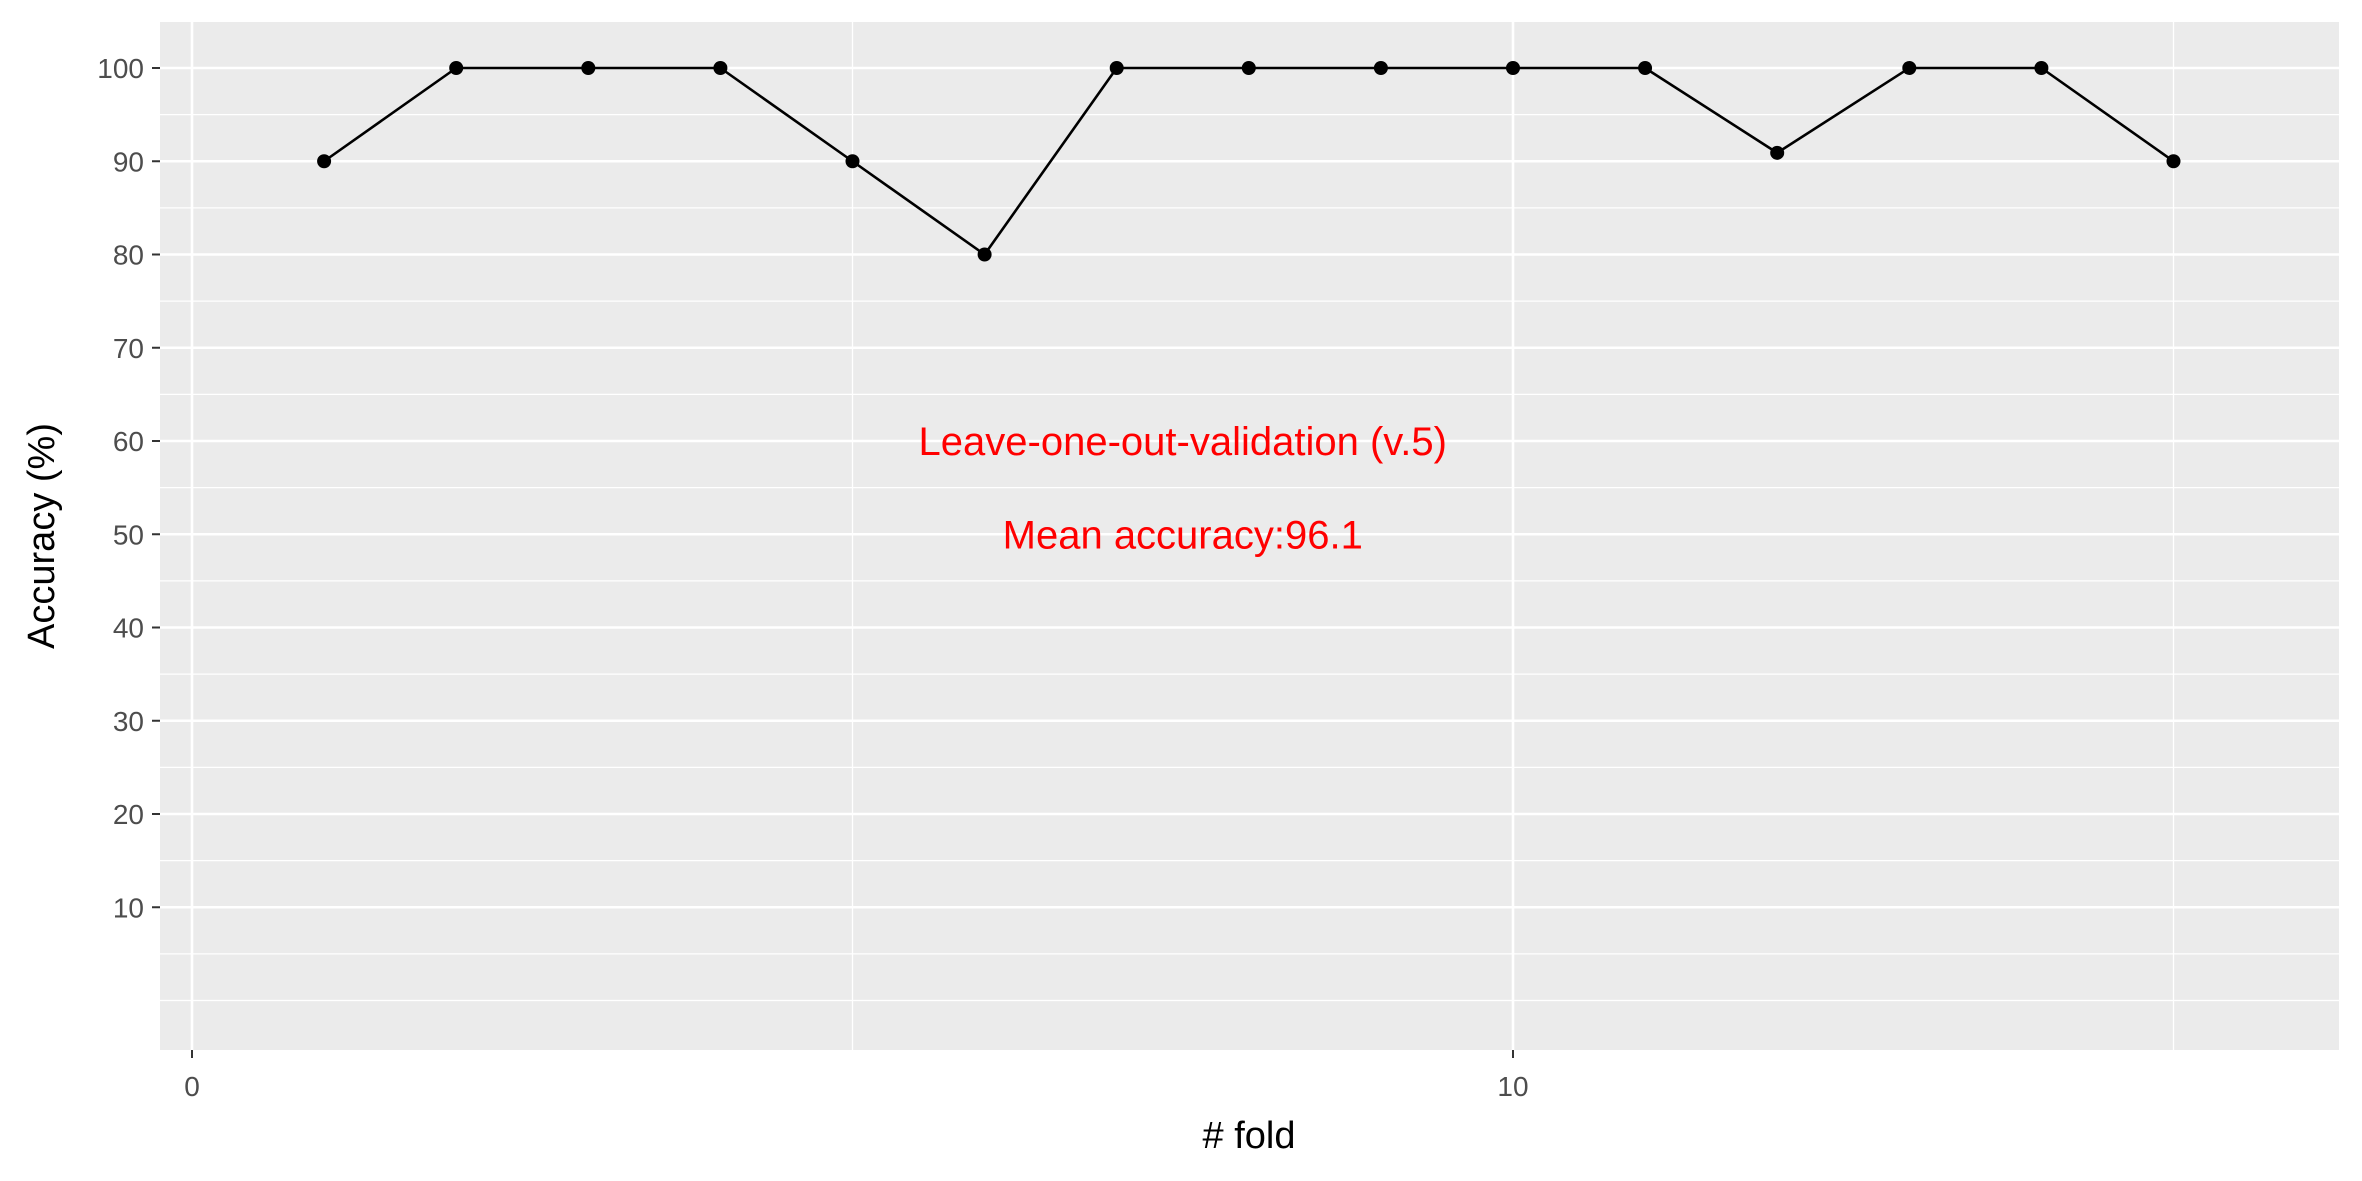 The width and height of the screenshot is (2362, 1181). I want to click on x-tick-label: 0, so click(192, 1086).